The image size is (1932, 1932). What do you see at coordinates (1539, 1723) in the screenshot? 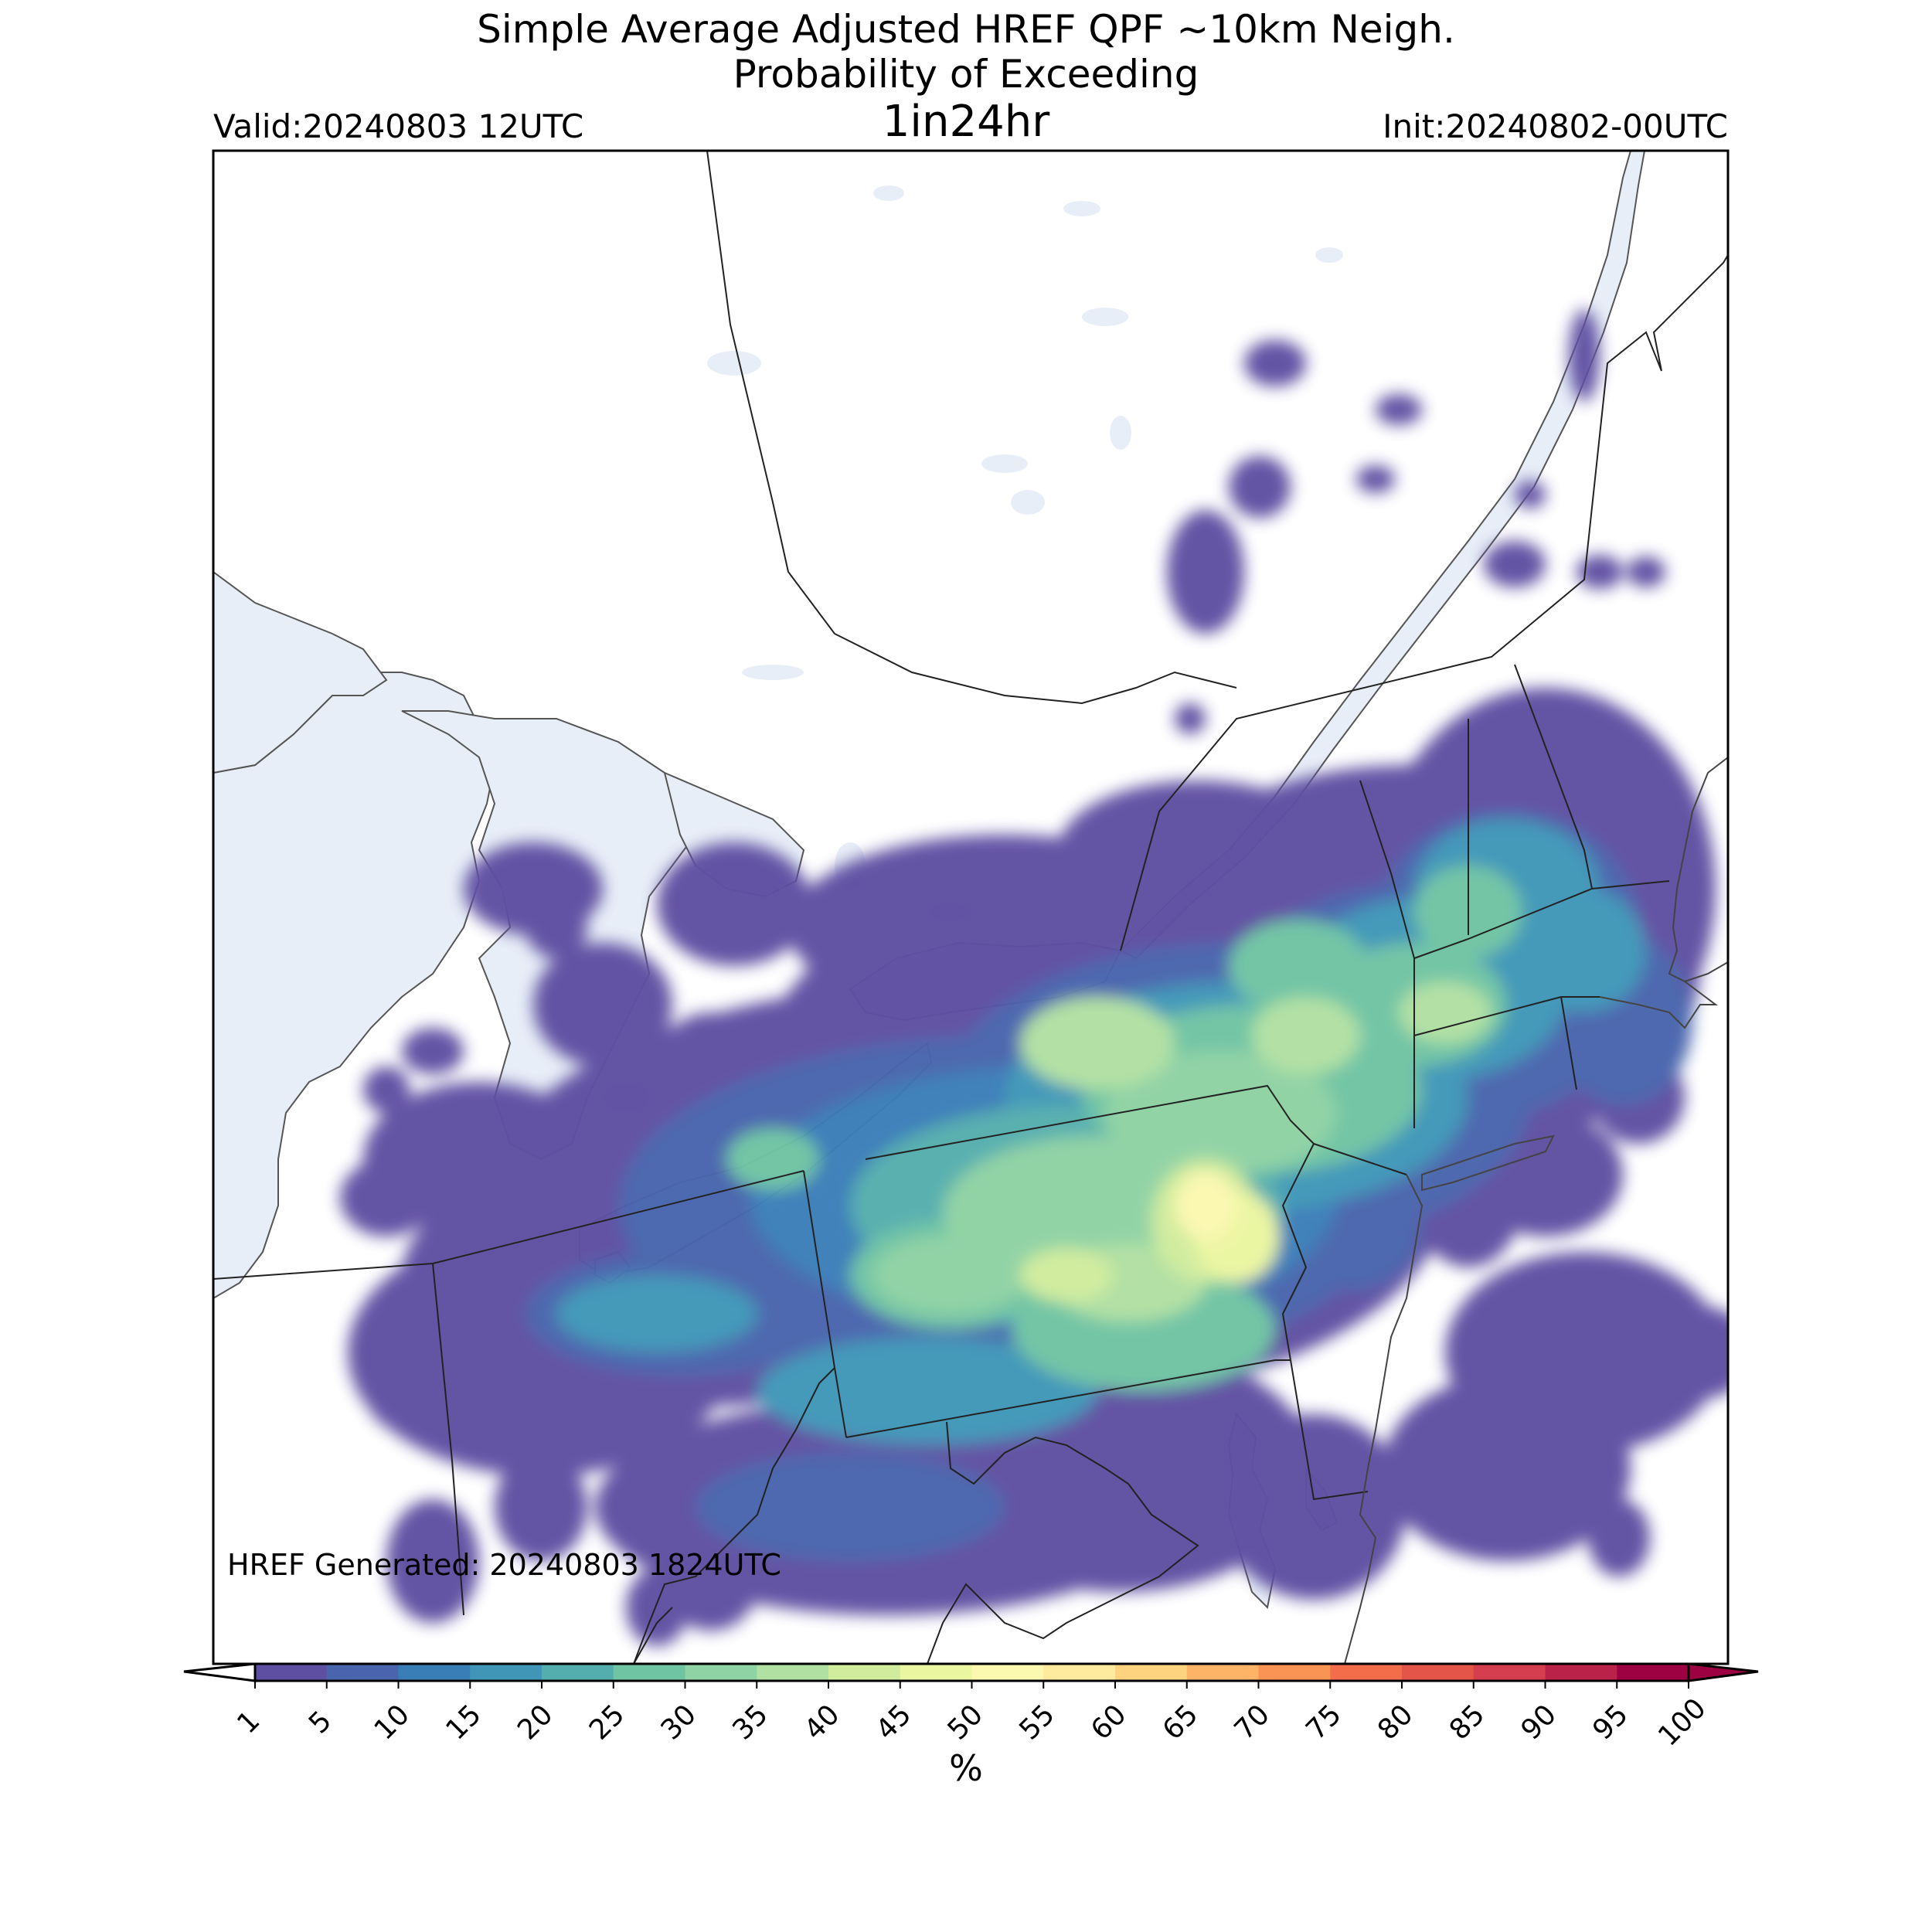
I see `colorbar-tick-label: 90` at bounding box center [1539, 1723].